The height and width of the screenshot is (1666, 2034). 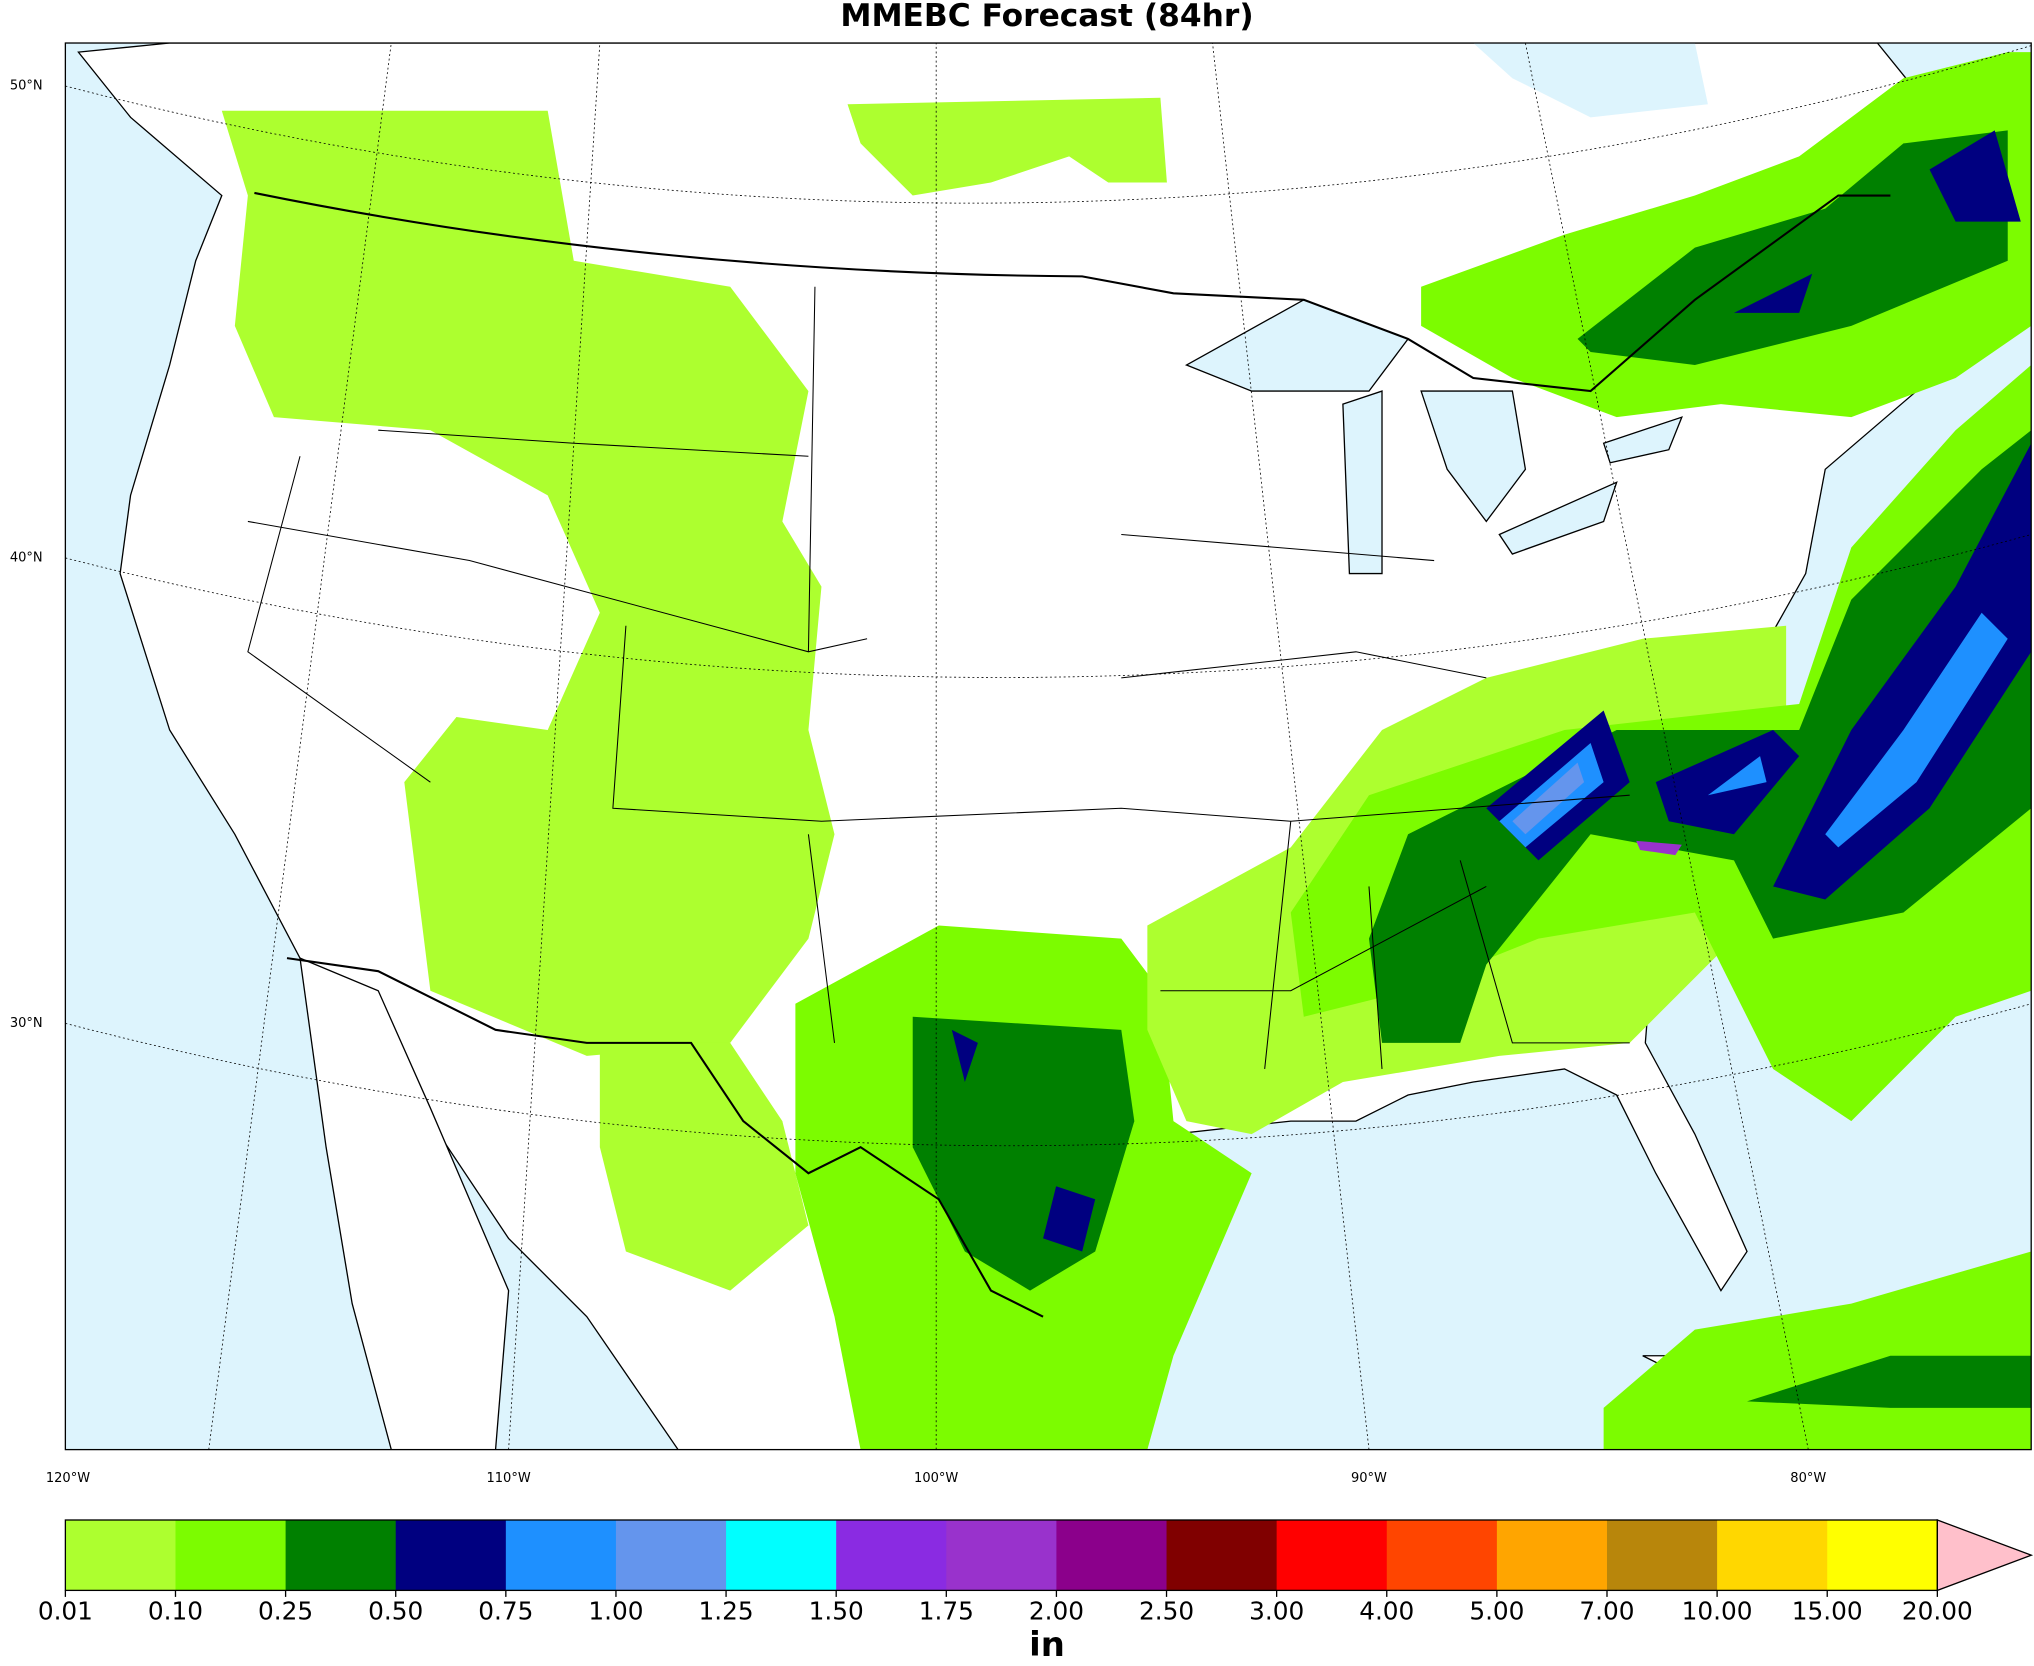 What do you see at coordinates (1276, 1611) in the screenshot?
I see `colorbar-tick-label: 3.00` at bounding box center [1276, 1611].